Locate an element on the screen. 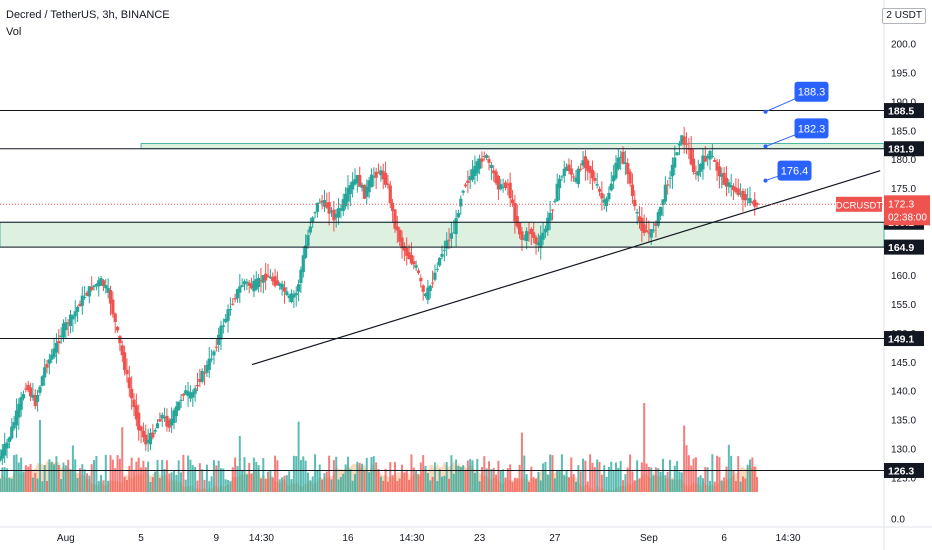  target-callout is located at coordinates (794, 170).